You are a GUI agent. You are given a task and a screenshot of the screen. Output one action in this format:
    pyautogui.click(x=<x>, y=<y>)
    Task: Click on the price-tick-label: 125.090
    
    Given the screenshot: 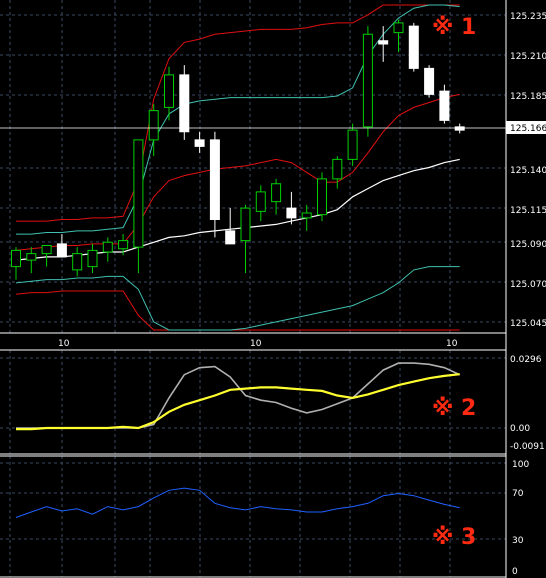 What is the action you would take?
    pyautogui.click(x=528, y=245)
    